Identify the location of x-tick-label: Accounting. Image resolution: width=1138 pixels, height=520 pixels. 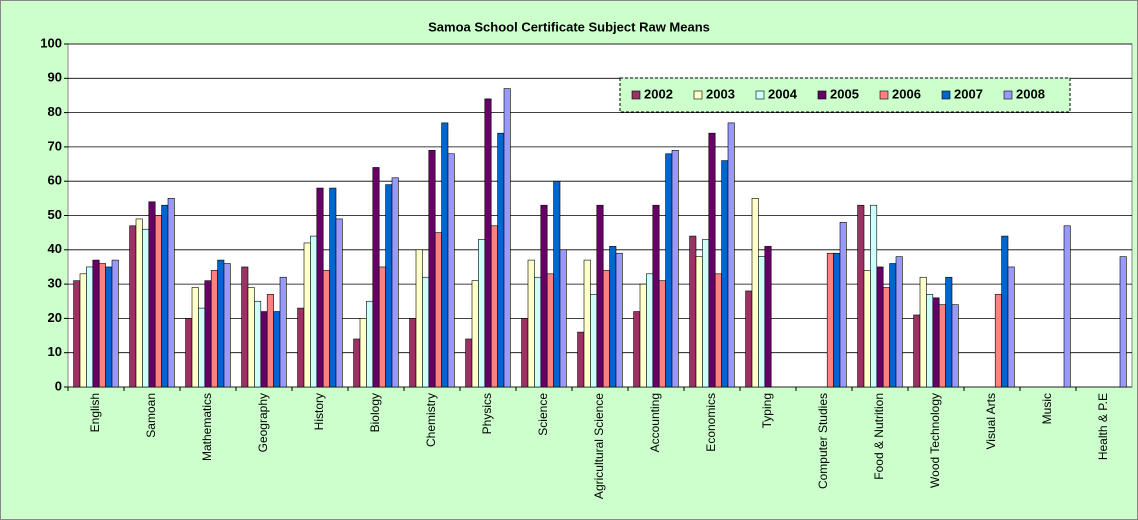
(655, 422).